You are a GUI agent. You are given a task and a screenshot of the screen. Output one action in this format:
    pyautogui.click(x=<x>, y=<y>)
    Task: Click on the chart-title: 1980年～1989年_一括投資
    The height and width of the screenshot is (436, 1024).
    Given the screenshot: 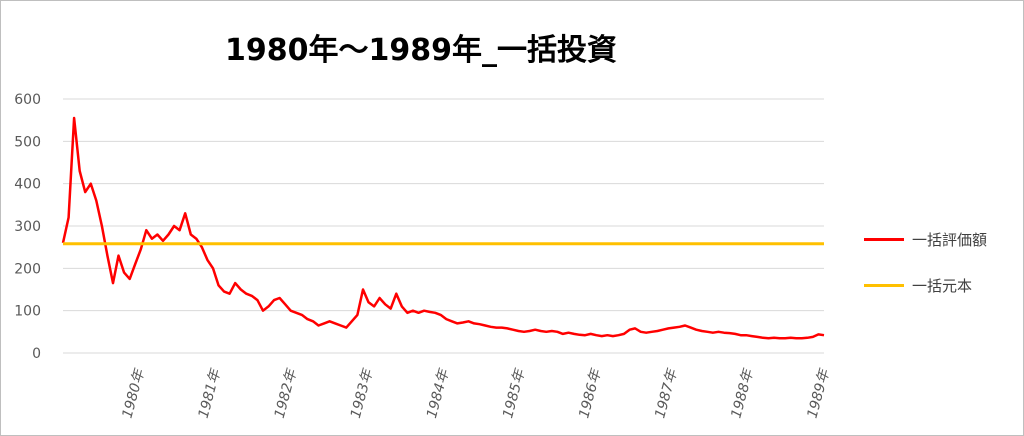 What is the action you would take?
    pyautogui.click(x=421, y=50)
    